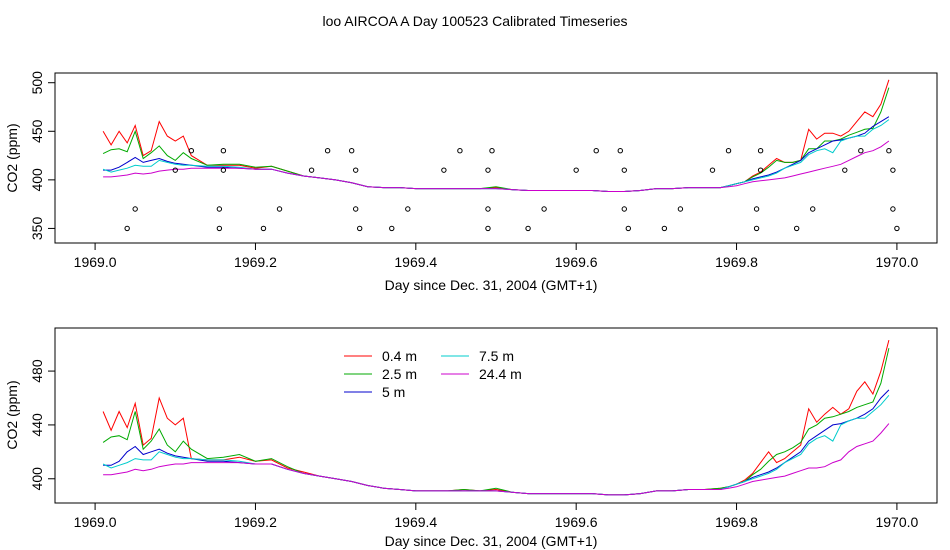 The image size is (950, 550). Describe the element at coordinates (393, 392) in the screenshot. I see `legend-label: 5 m` at that location.